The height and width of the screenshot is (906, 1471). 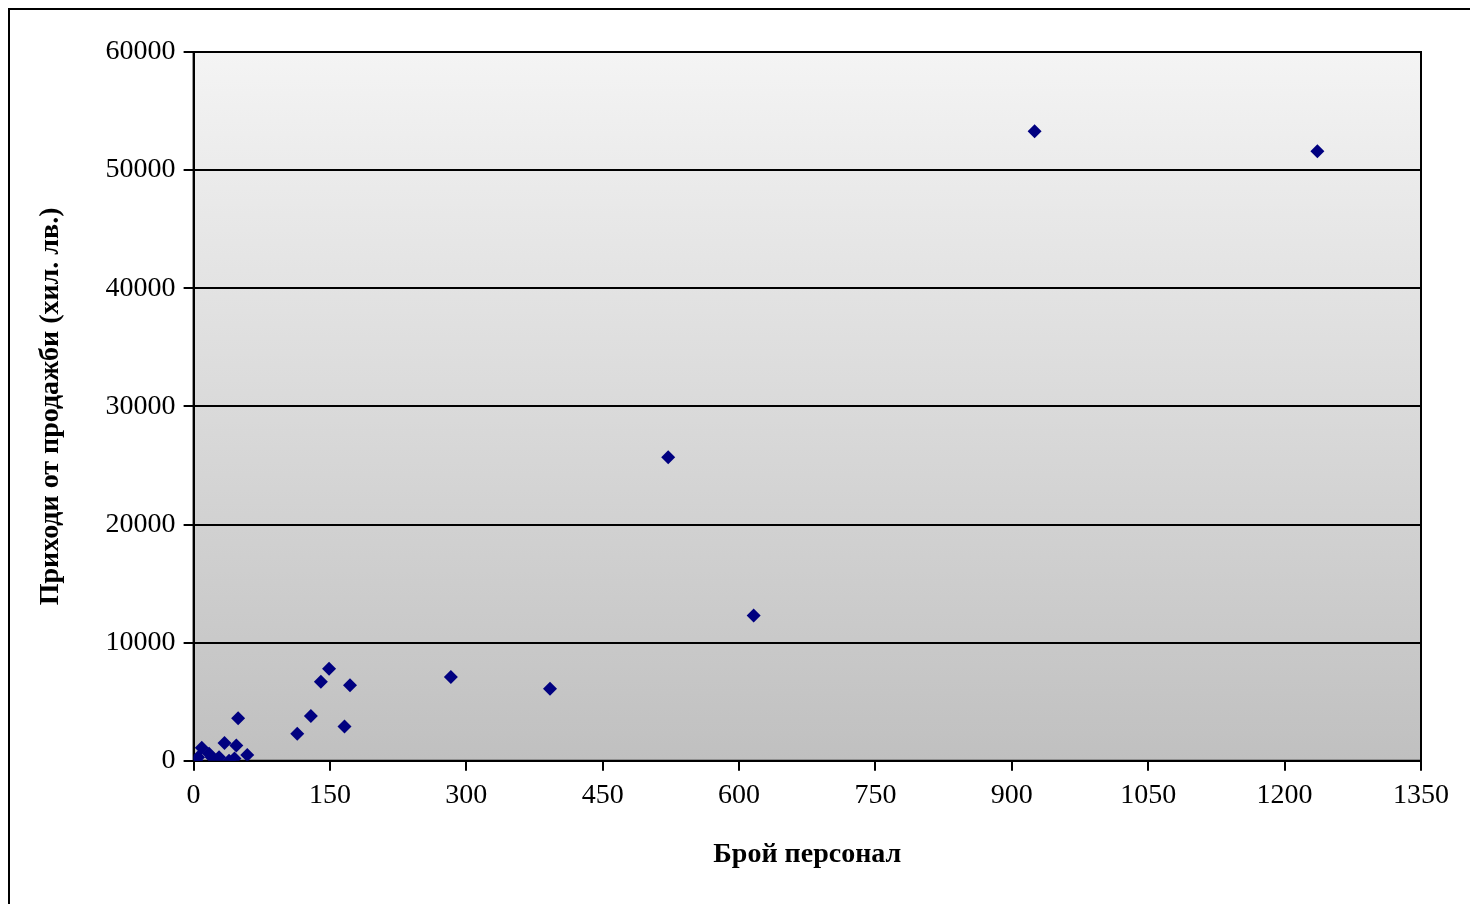 What do you see at coordinates (140, 404) in the screenshot?
I see `y-tick-label: 30000` at bounding box center [140, 404].